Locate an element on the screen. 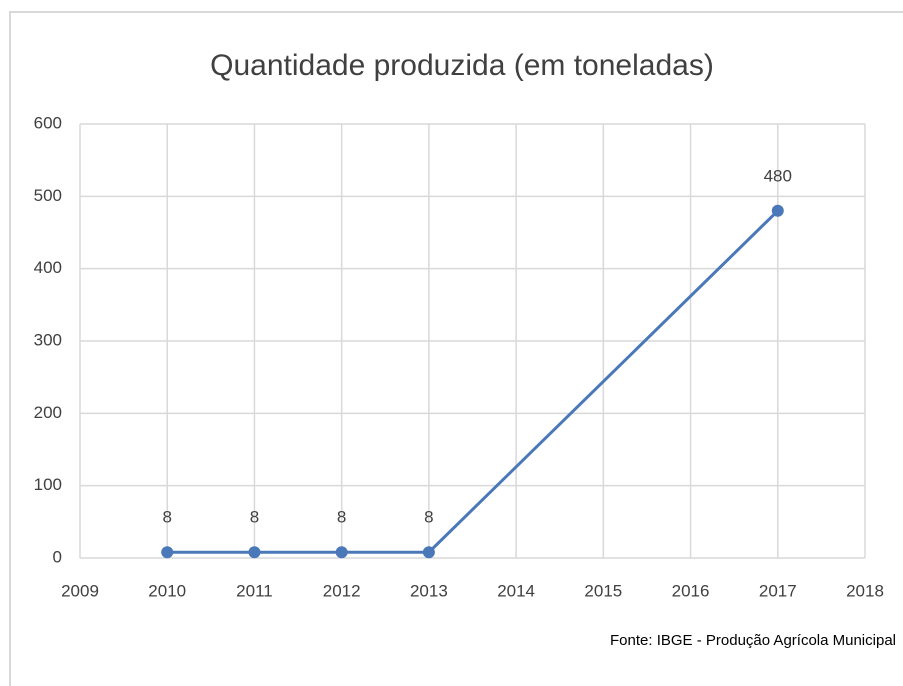  x-tick-label: 2016 is located at coordinates (691, 590).